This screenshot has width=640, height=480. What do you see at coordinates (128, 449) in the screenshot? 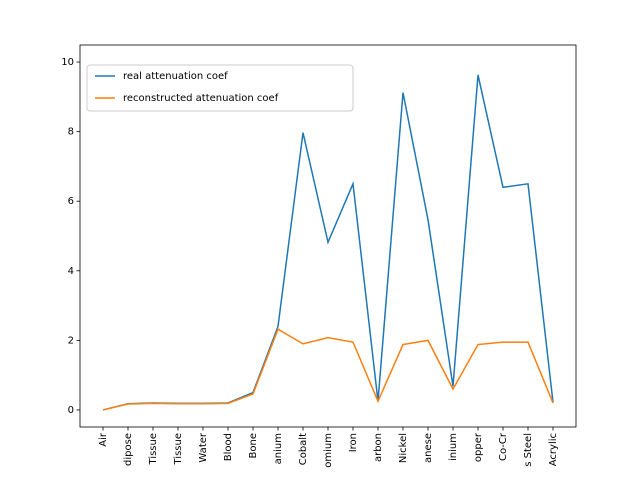
I see `x-tick-label: dipose` at bounding box center [128, 449].